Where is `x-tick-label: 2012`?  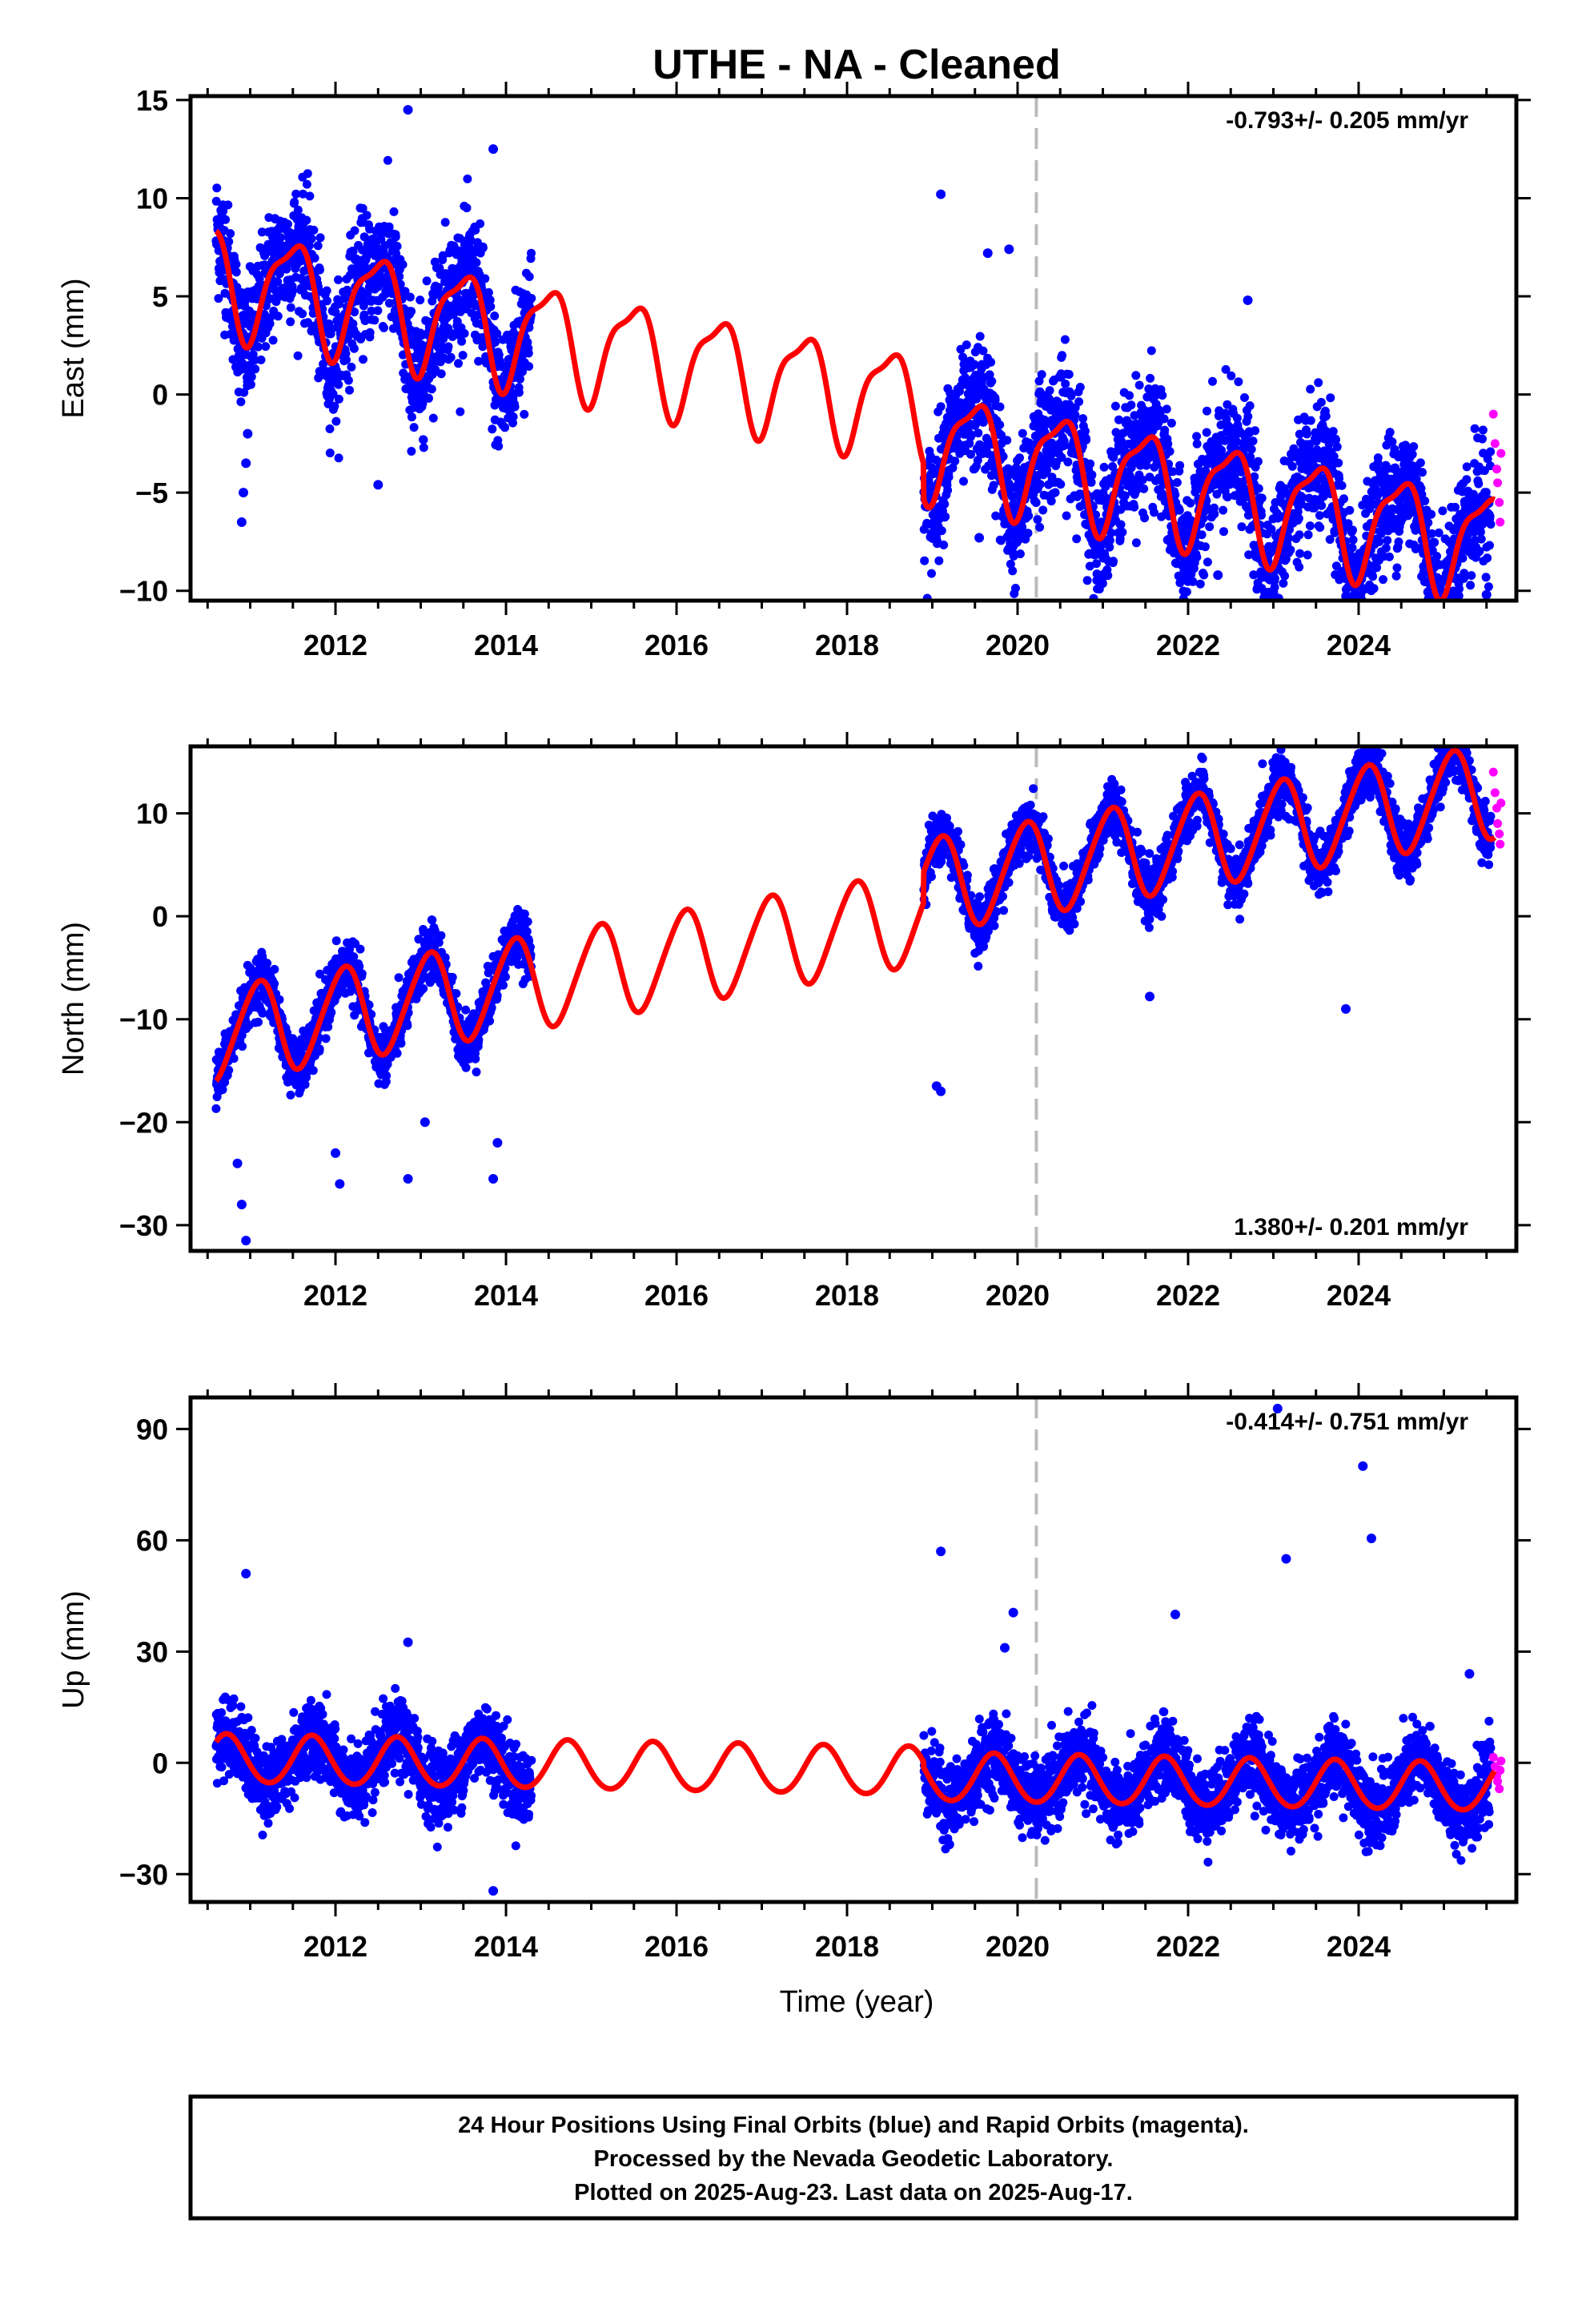 x-tick-label: 2012 is located at coordinates (335, 645).